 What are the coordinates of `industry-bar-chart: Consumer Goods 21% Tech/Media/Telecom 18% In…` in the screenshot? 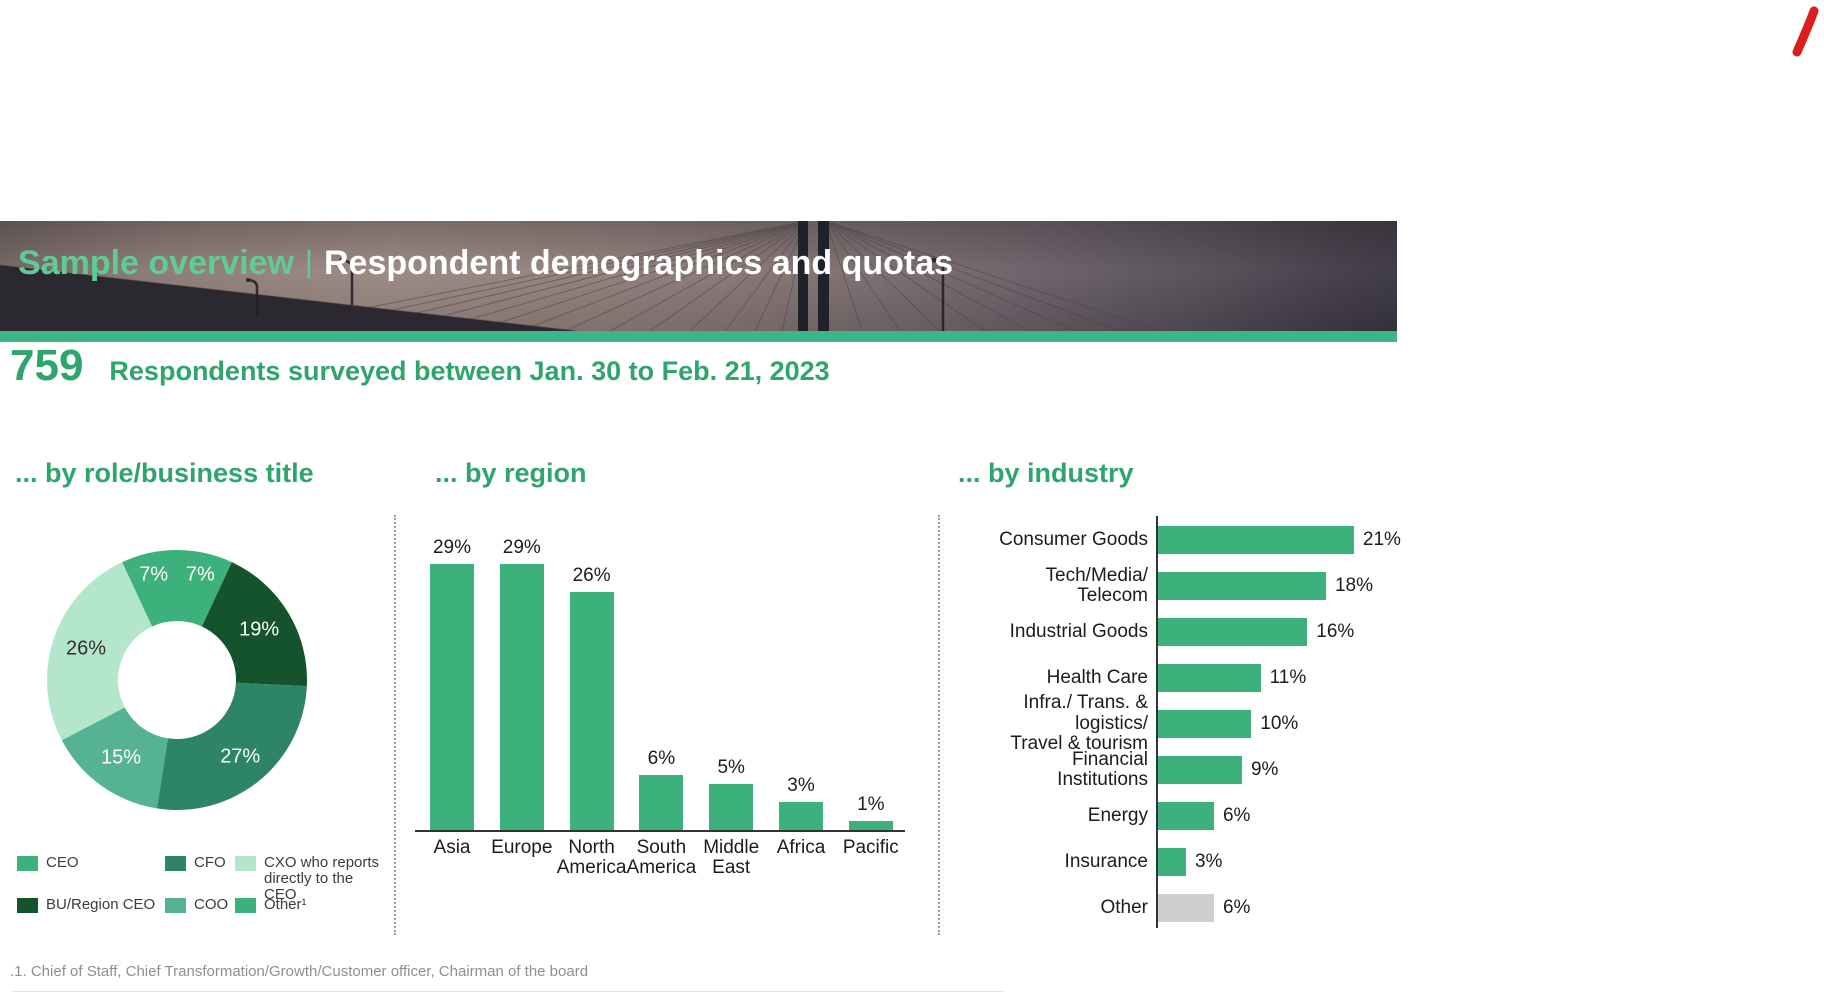 It's located at (1185, 726).